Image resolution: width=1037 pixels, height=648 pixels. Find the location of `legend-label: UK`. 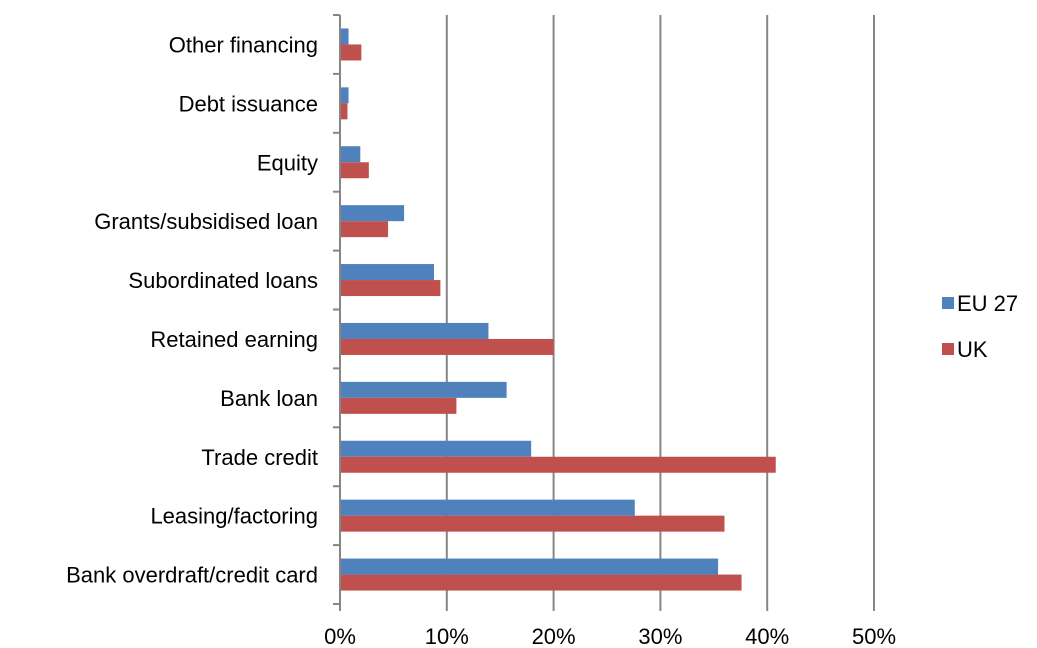

legend-label: UK is located at coordinates (972, 349).